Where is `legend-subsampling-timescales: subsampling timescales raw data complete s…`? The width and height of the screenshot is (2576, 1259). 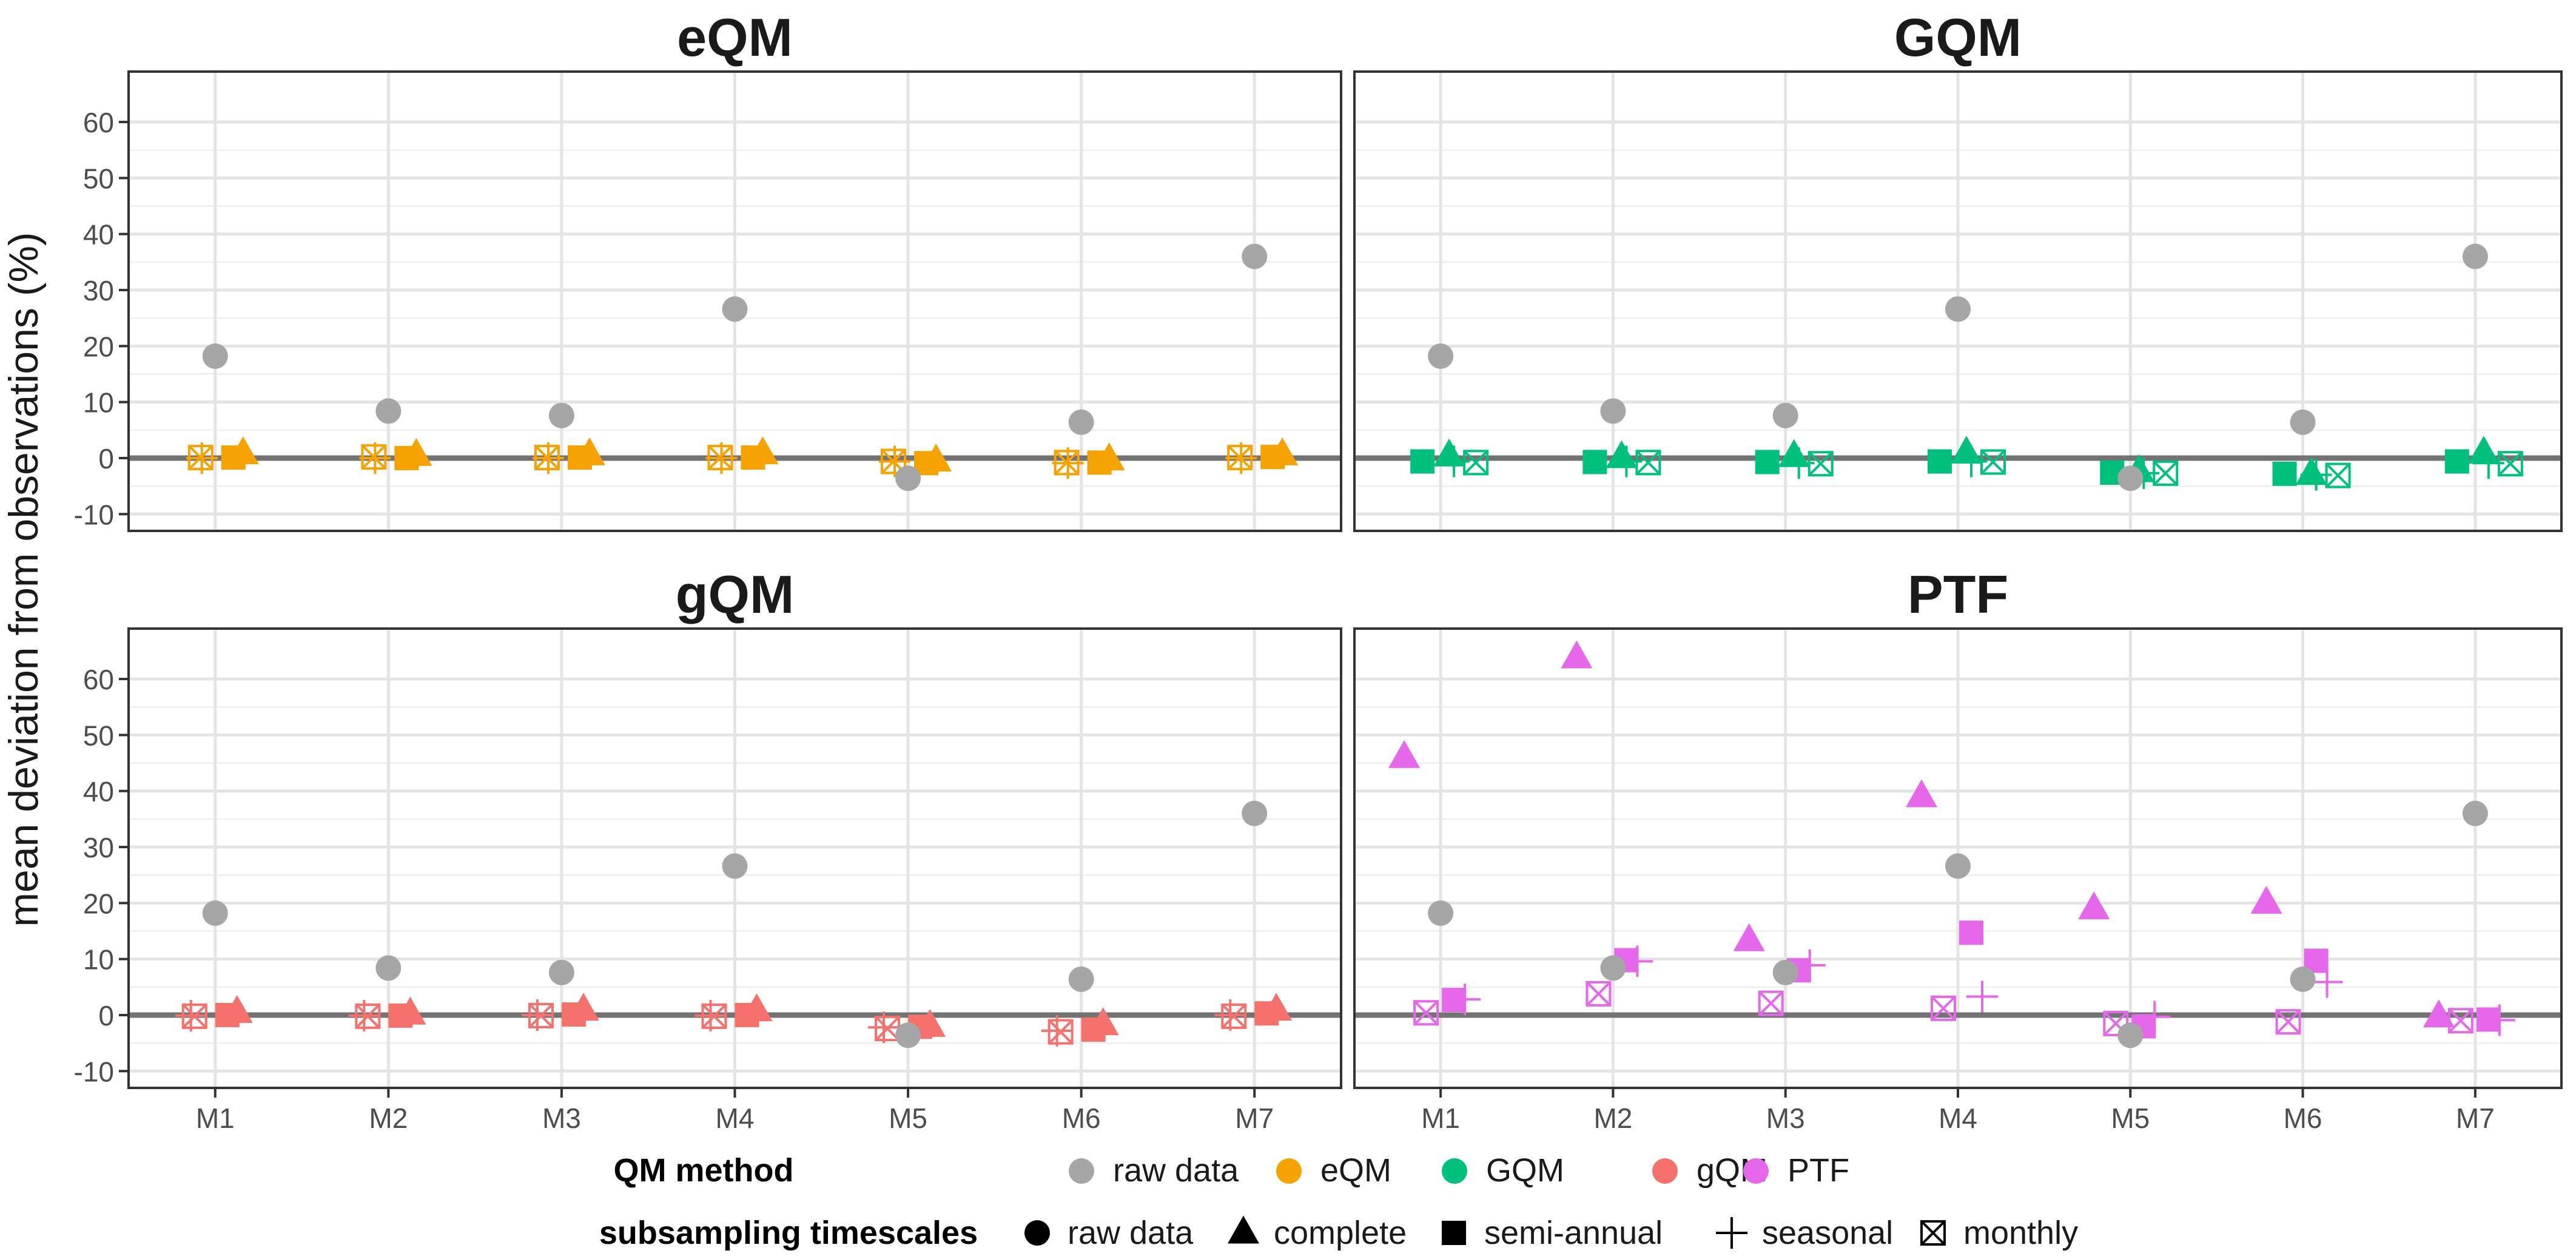
legend-subsampling-timescales: subsampling timescales raw data complete s… is located at coordinates (1338, 1233).